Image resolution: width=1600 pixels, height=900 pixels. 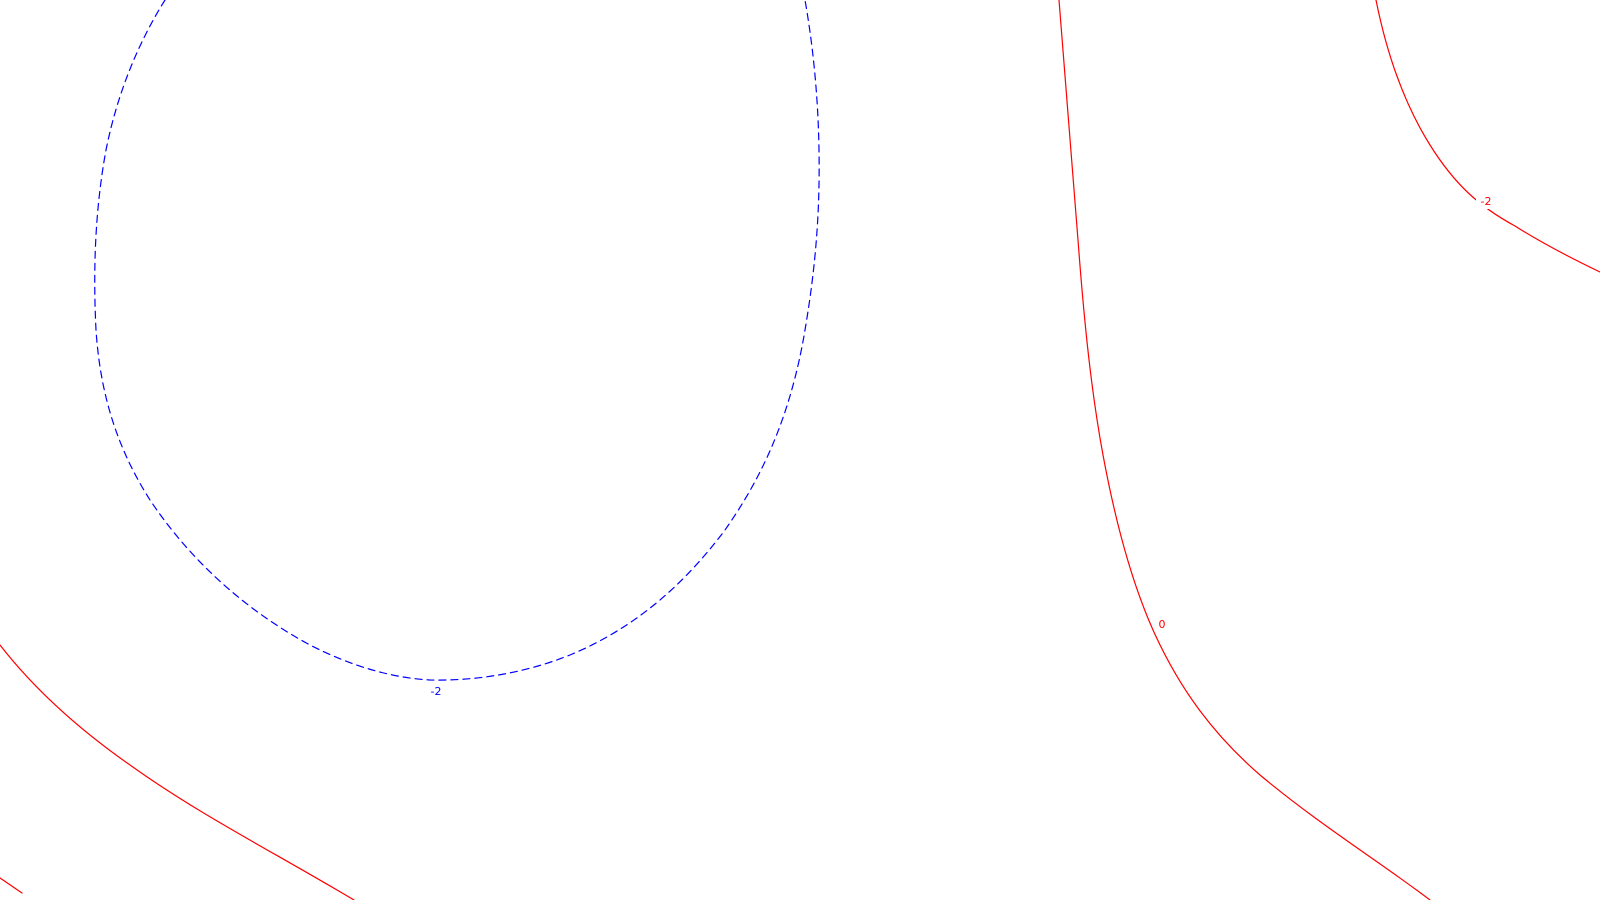 I want to click on contour-label-group-red-minus2: -2, so click(x=1486, y=202).